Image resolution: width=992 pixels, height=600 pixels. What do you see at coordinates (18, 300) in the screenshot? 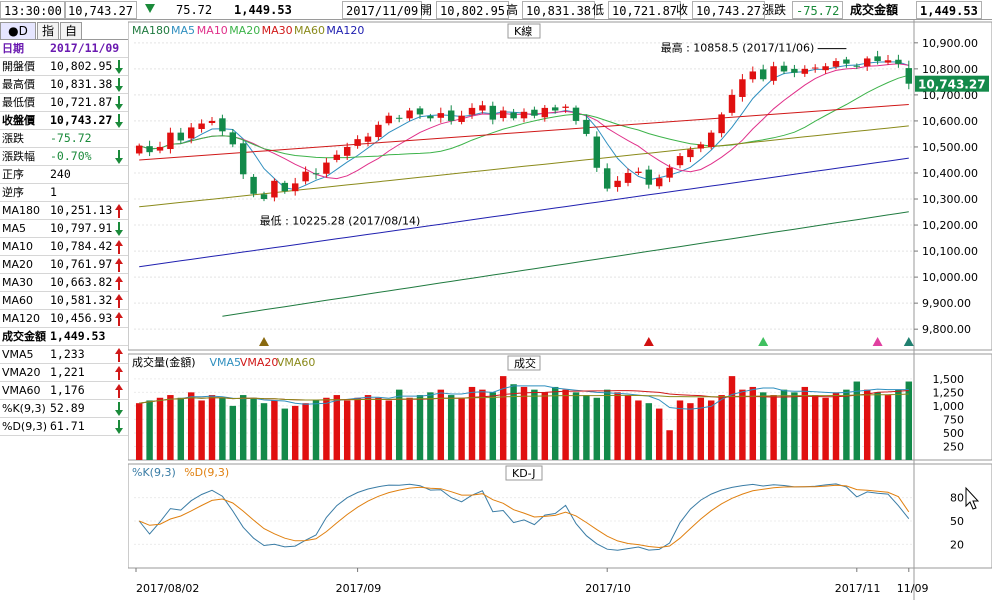
I see `row-label: MA60` at bounding box center [18, 300].